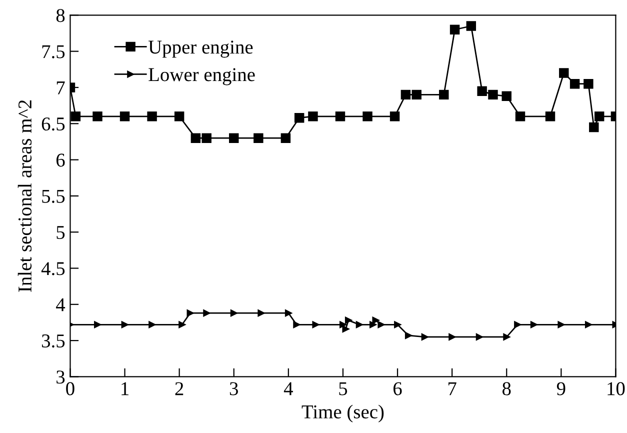  What do you see at coordinates (60, 15) in the screenshot?
I see `y-tick-label: 8` at bounding box center [60, 15].